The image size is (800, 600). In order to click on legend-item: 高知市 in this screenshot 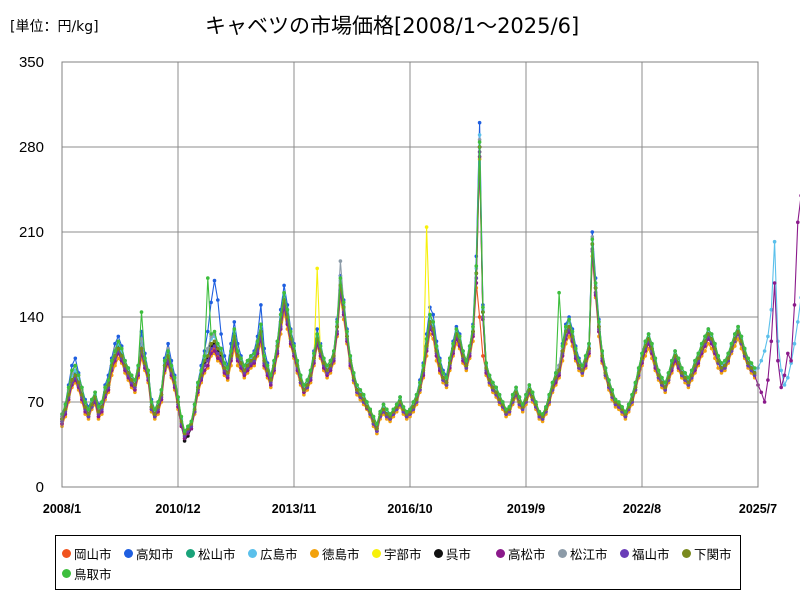, I will do `click(149, 553)`.